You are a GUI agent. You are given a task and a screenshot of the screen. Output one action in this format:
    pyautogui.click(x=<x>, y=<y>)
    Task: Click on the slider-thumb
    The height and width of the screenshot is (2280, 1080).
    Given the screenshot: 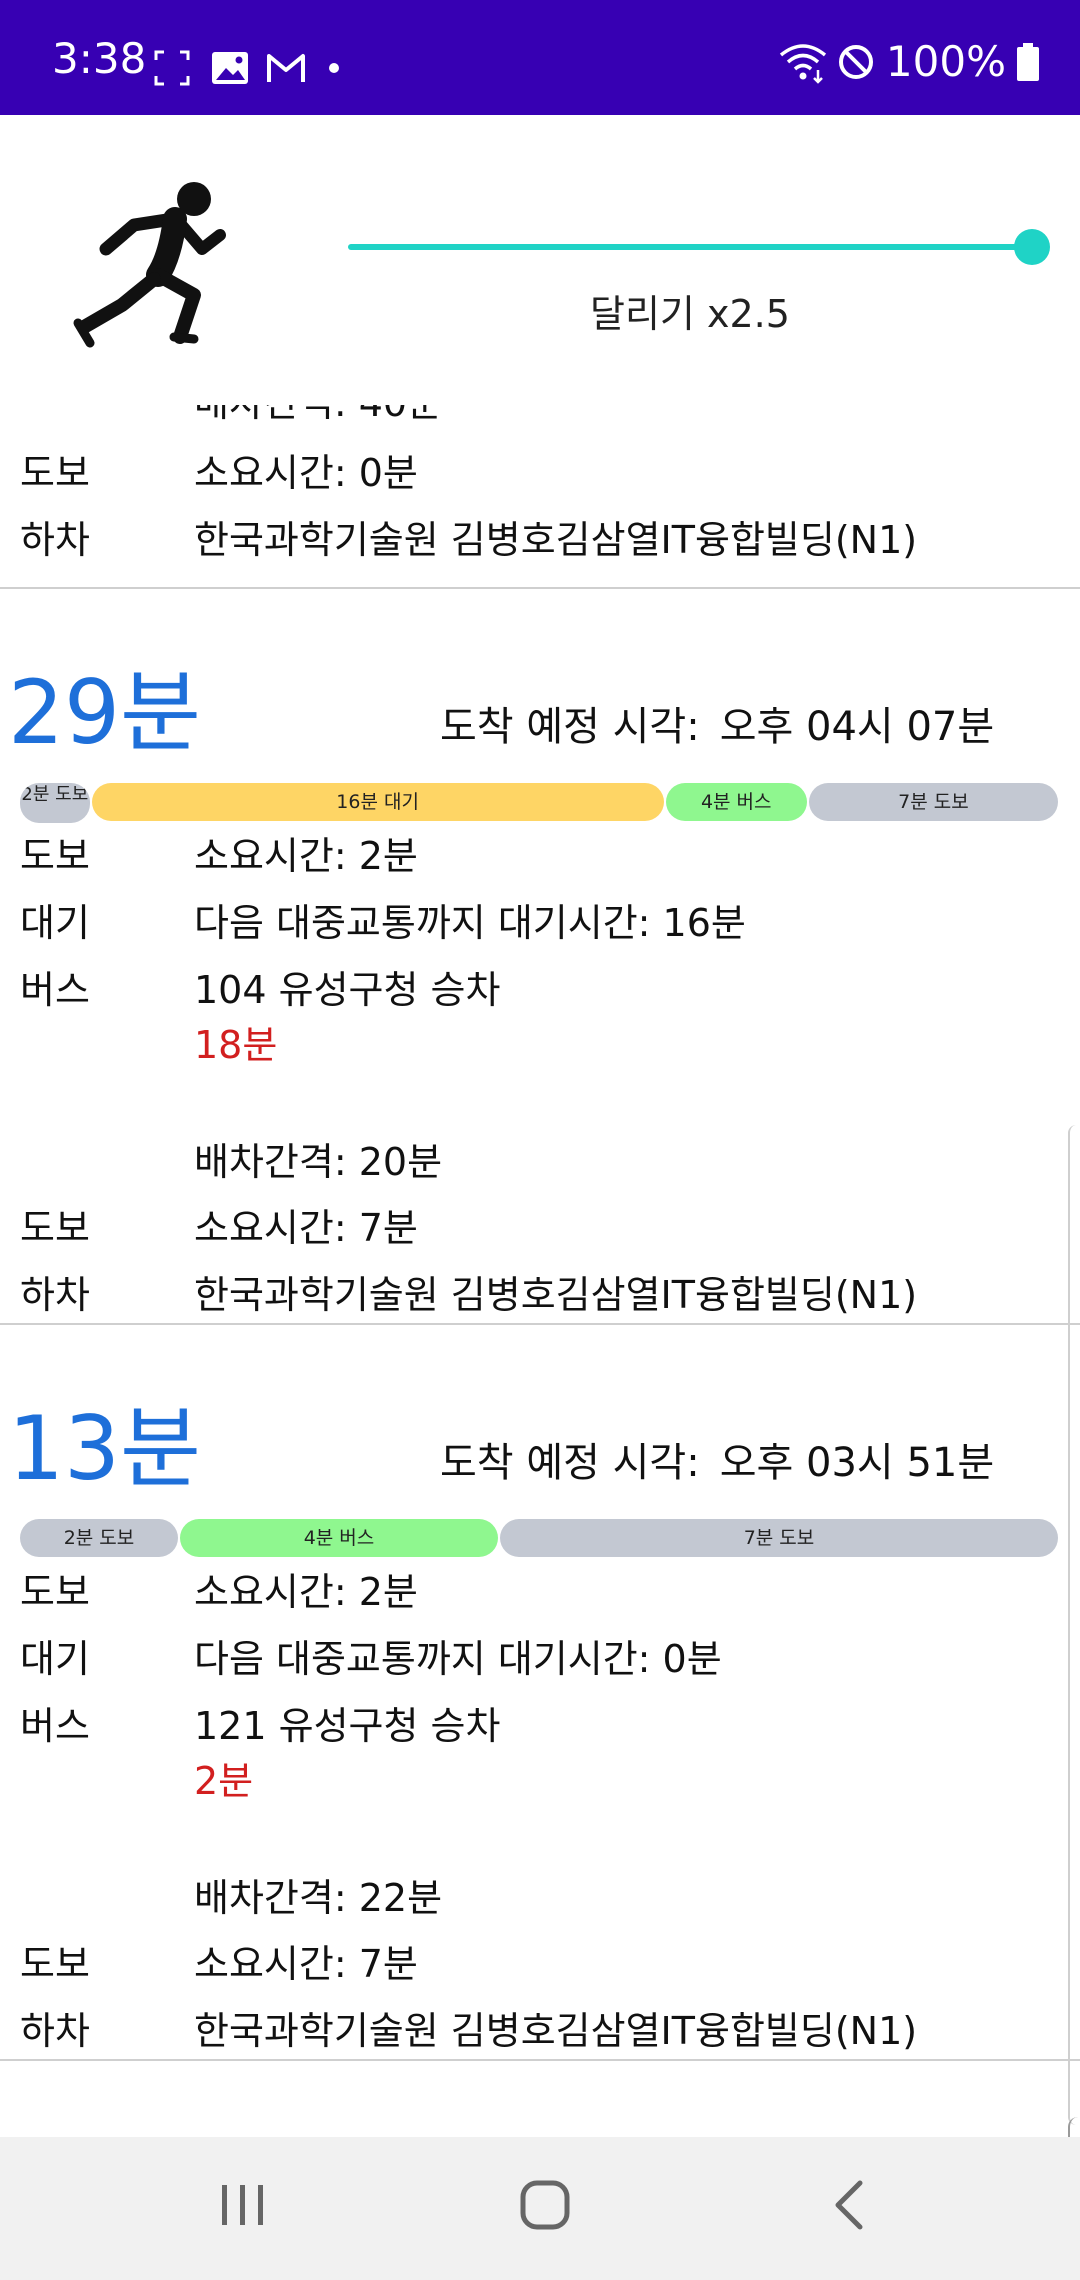 What is the action you would take?
    pyautogui.click(x=1032, y=247)
    